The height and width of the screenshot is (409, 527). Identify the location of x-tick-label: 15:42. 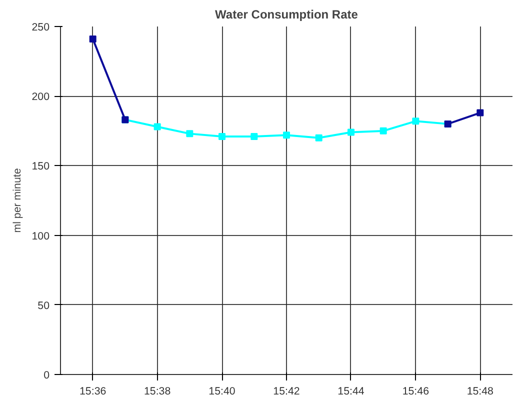
(286, 392).